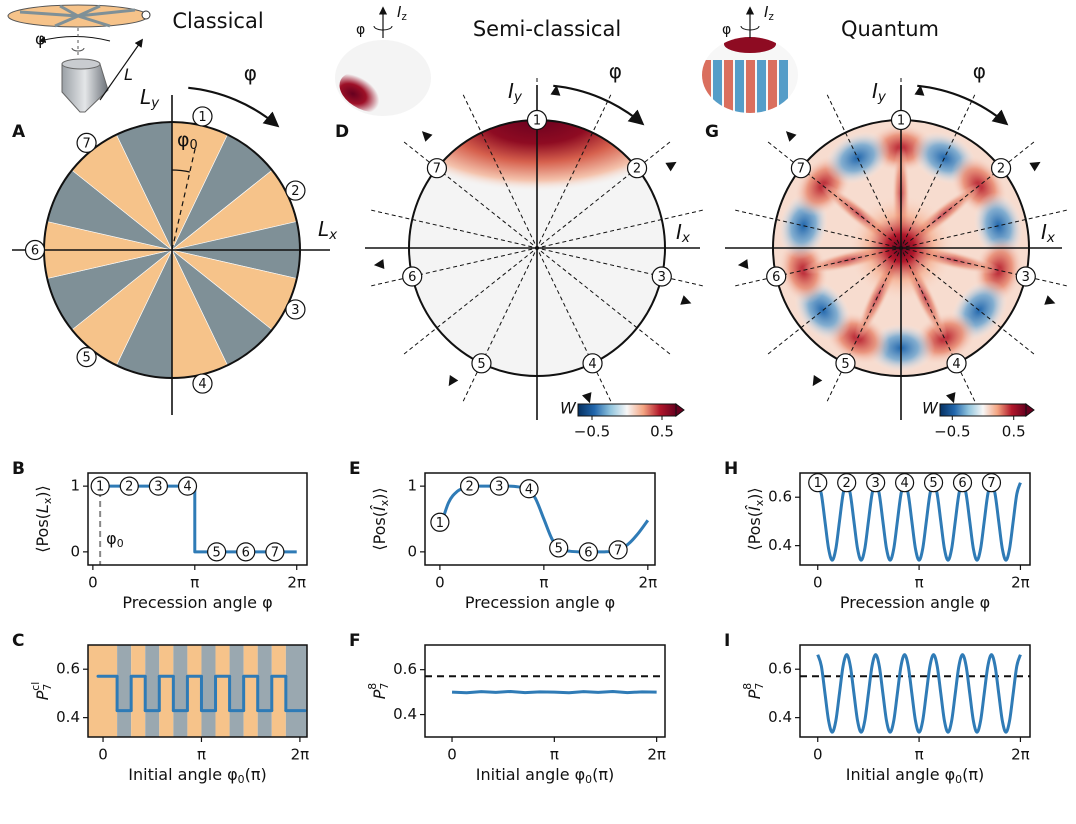 Image resolution: width=1076 pixels, height=824 pixels. Describe the element at coordinates (383, 61) in the screenshot. I see `semiclassical-inset` at that location.